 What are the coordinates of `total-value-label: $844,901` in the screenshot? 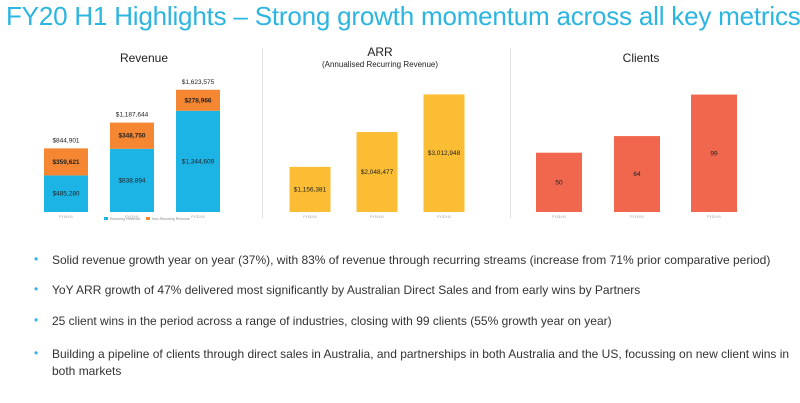 It's located at (65, 140).